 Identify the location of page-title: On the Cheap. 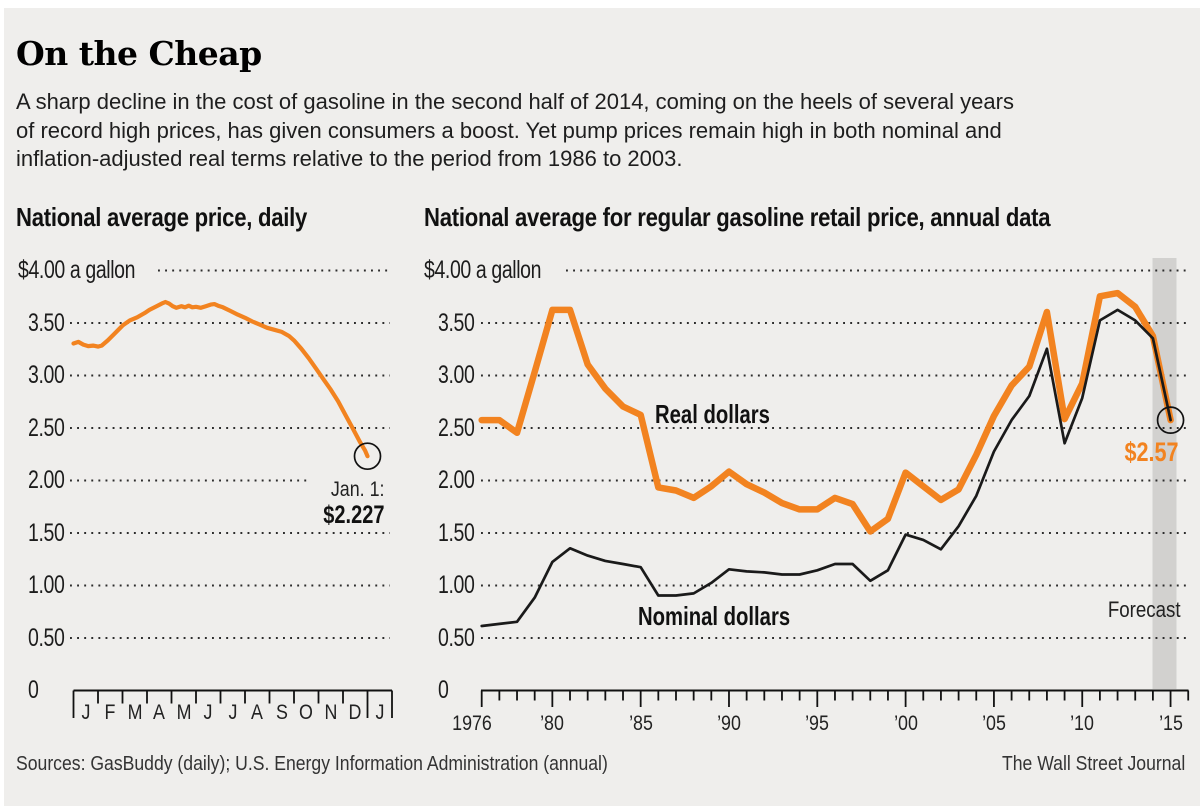
(139, 53).